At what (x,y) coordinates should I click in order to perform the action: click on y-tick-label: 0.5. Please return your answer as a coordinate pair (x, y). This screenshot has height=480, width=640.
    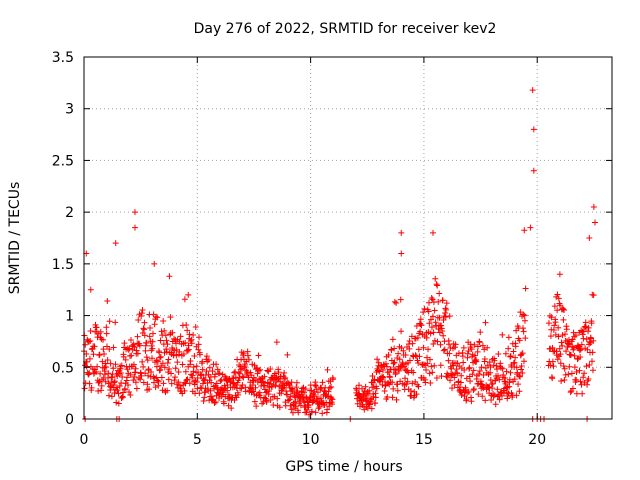
    Looking at the image, I should click on (63, 368).